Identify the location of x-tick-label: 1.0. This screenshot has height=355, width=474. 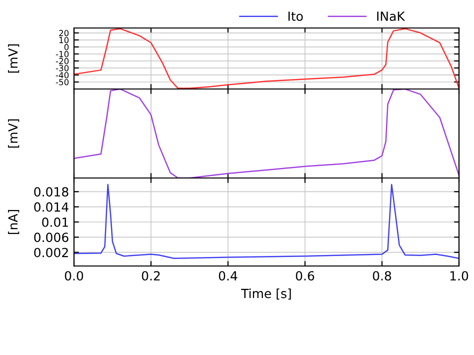
(459, 276).